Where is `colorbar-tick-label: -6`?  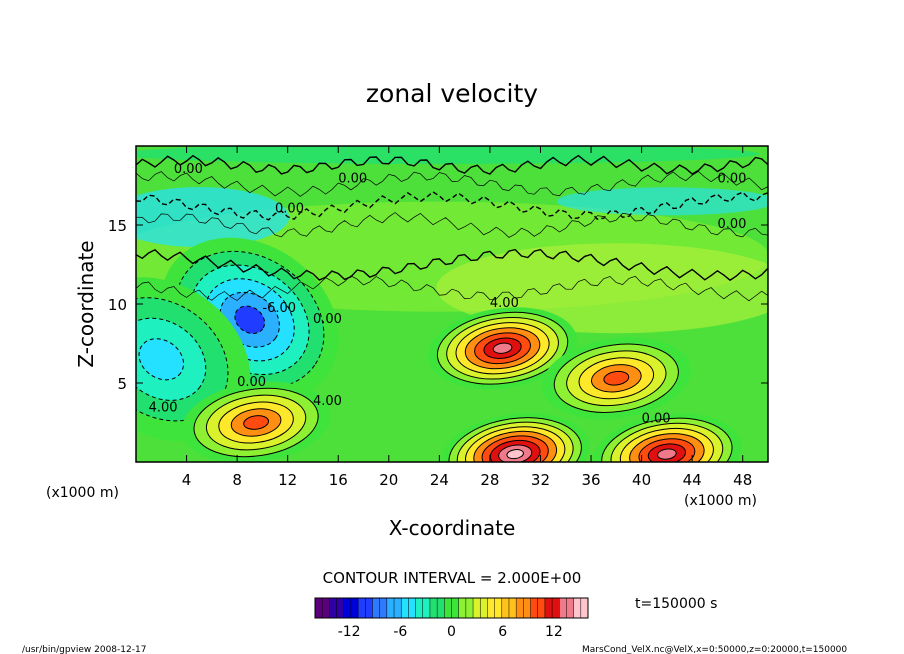 colorbar-tick-label: -6 is located at coordinates (400, 632).